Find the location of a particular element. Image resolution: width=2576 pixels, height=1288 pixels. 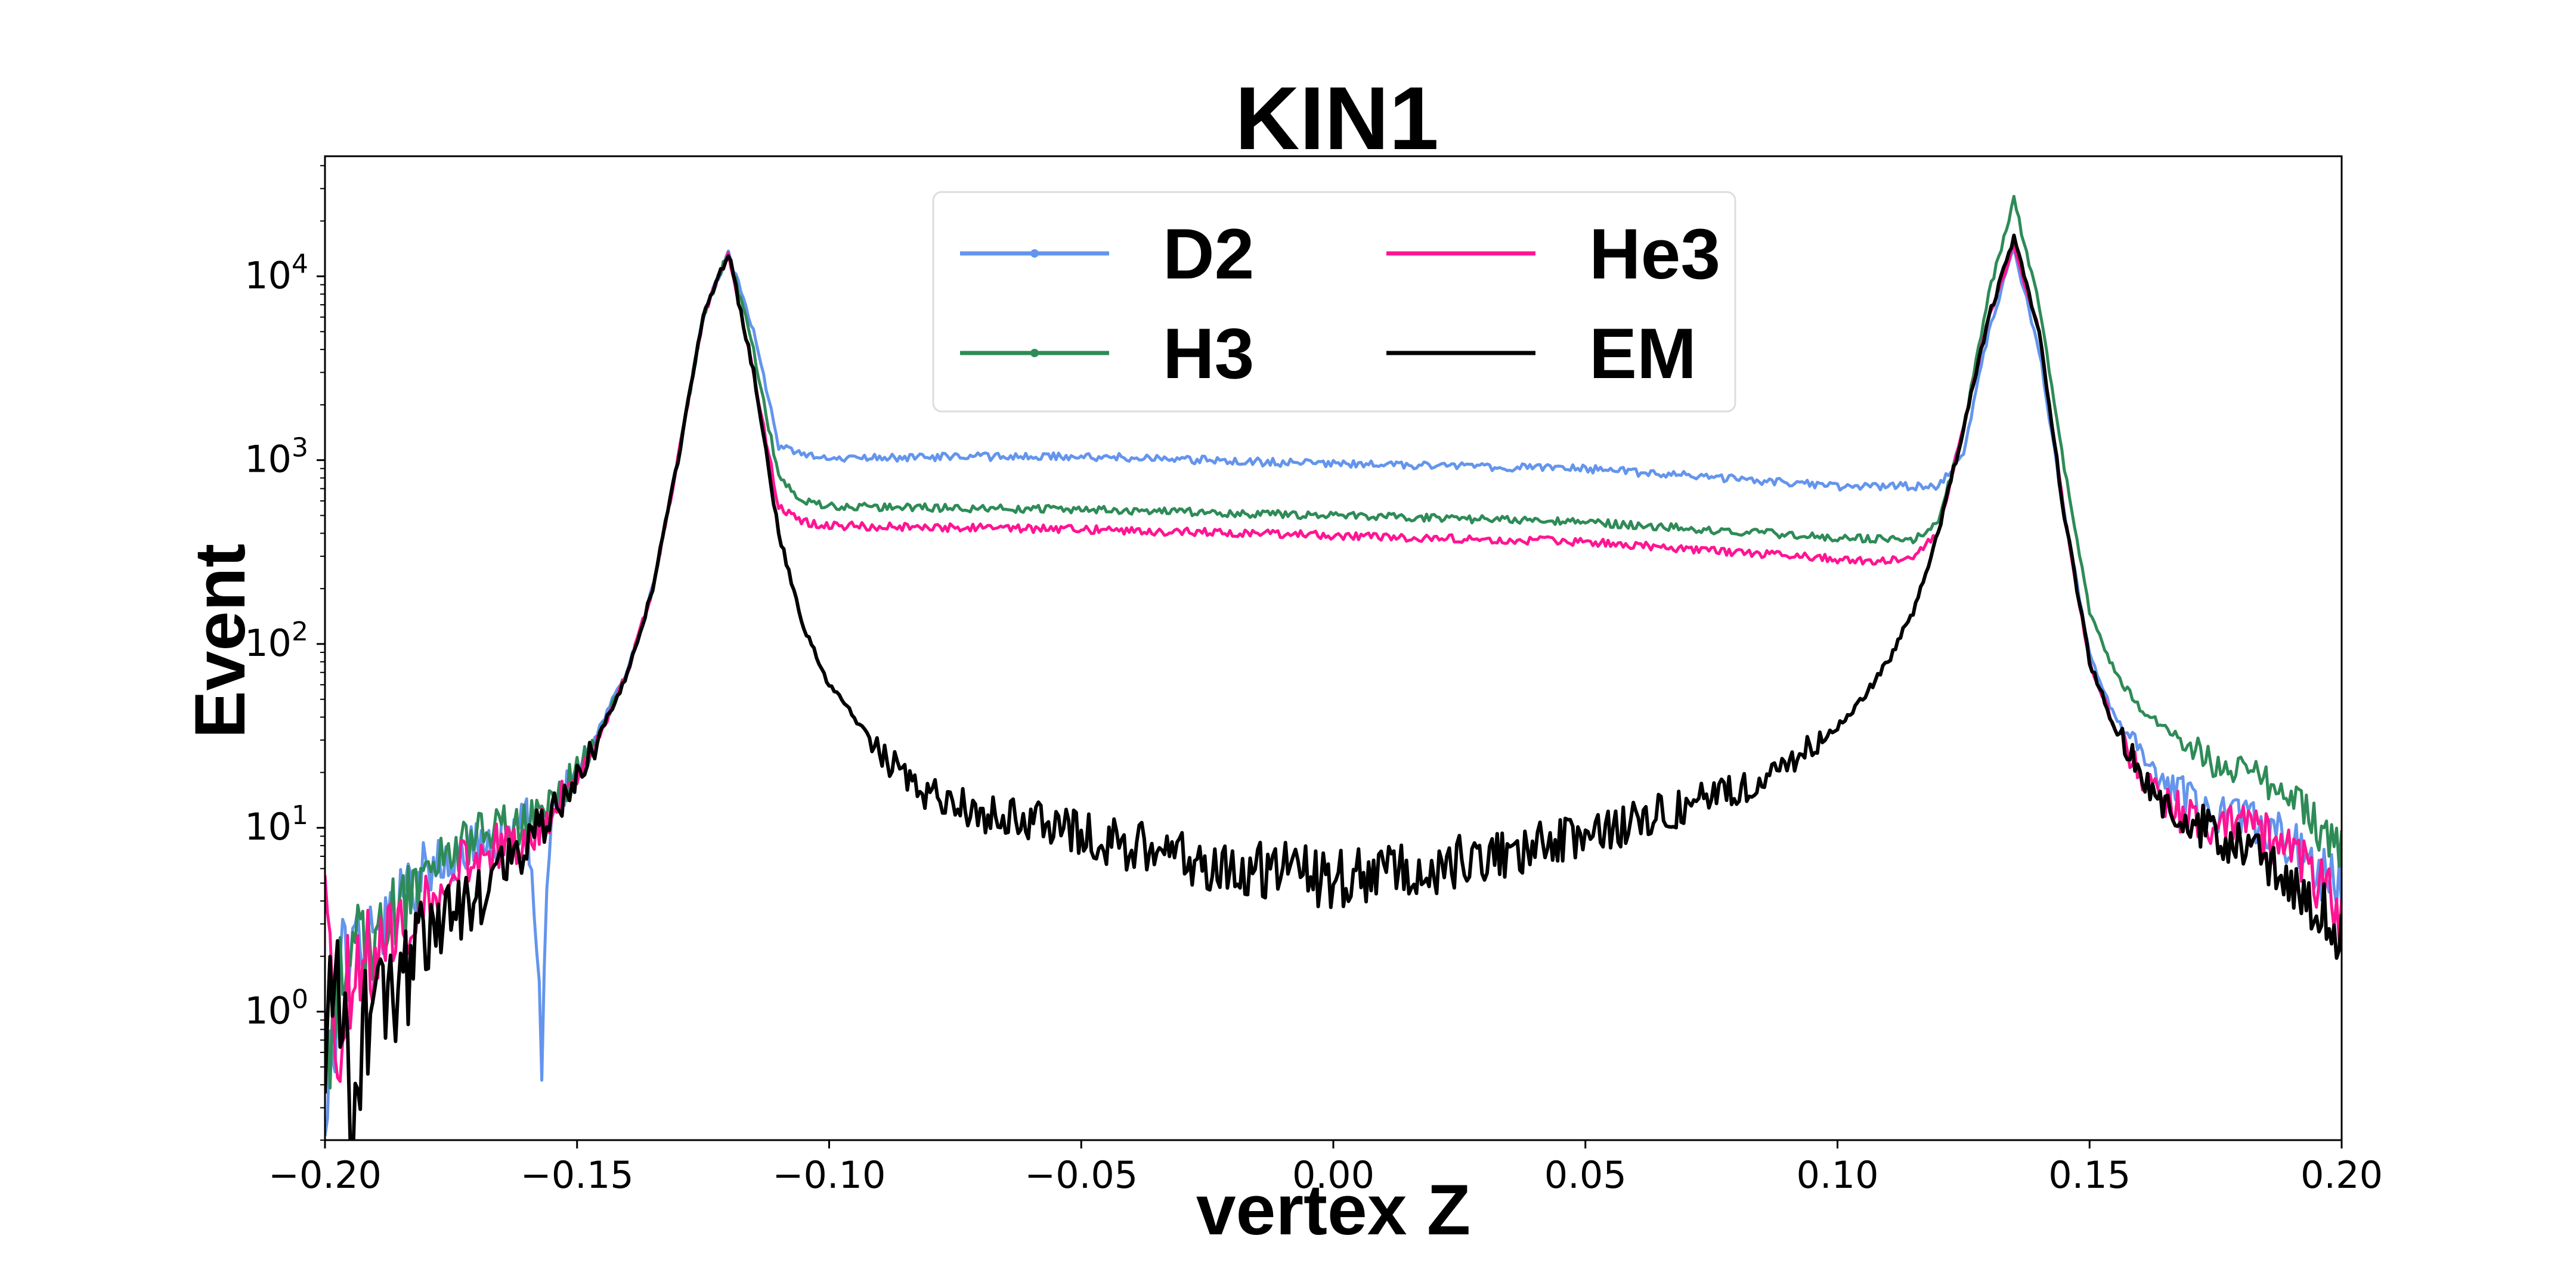

legend-marker-d2 is located at coordinates (1035, 254).